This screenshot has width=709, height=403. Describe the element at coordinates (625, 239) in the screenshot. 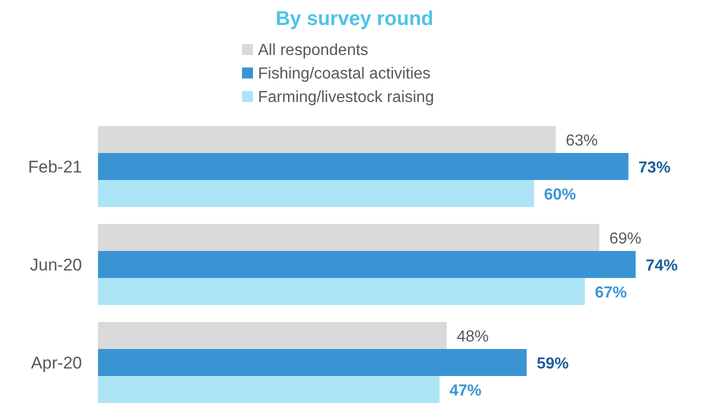

I see `data-label: 69%` at that location.